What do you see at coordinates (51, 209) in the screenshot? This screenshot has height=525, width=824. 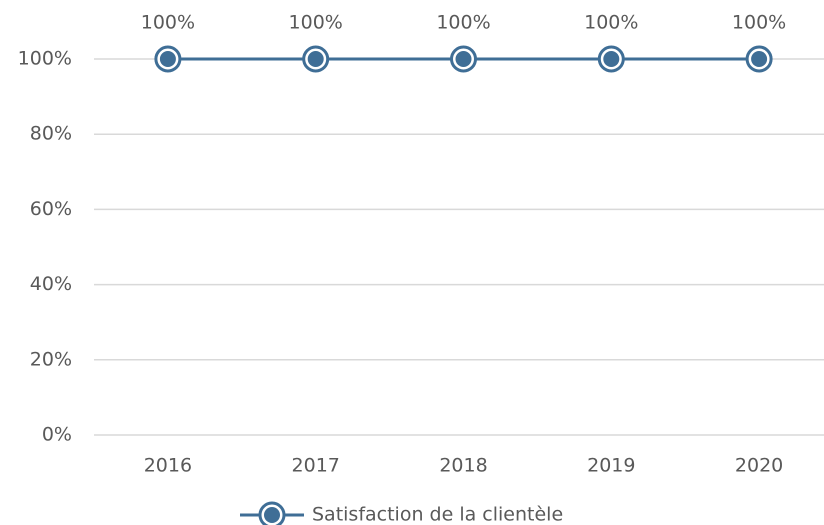 I see `y-tick-label: 60%` at bounding box center [51, 209].